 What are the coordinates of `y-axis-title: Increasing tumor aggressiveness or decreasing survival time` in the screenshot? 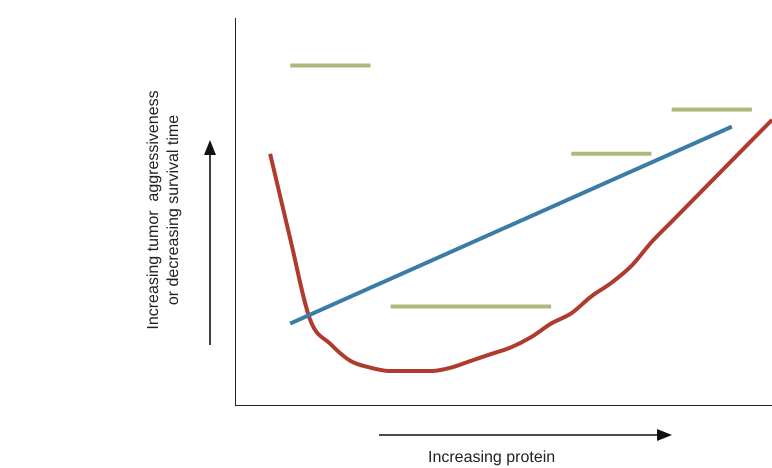 It's located at (163, 210).